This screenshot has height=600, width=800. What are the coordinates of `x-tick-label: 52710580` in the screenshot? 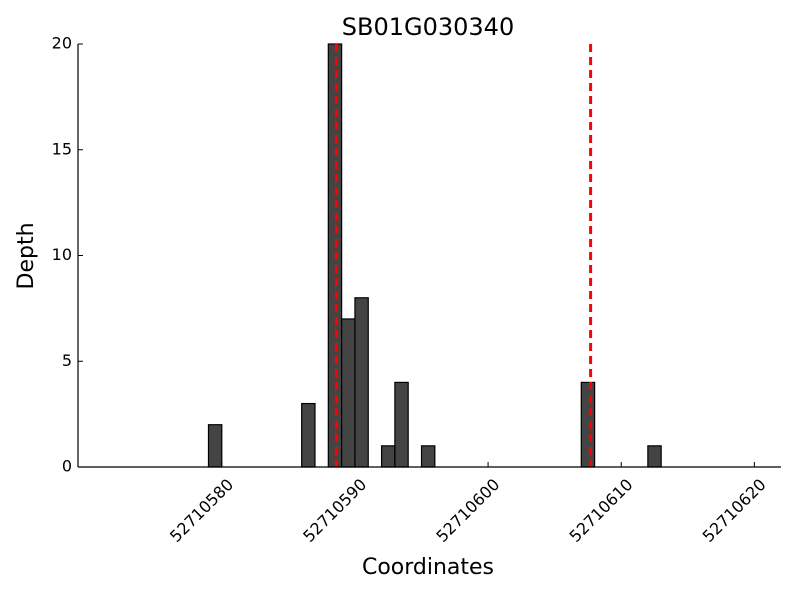 It's located at (201, 510).